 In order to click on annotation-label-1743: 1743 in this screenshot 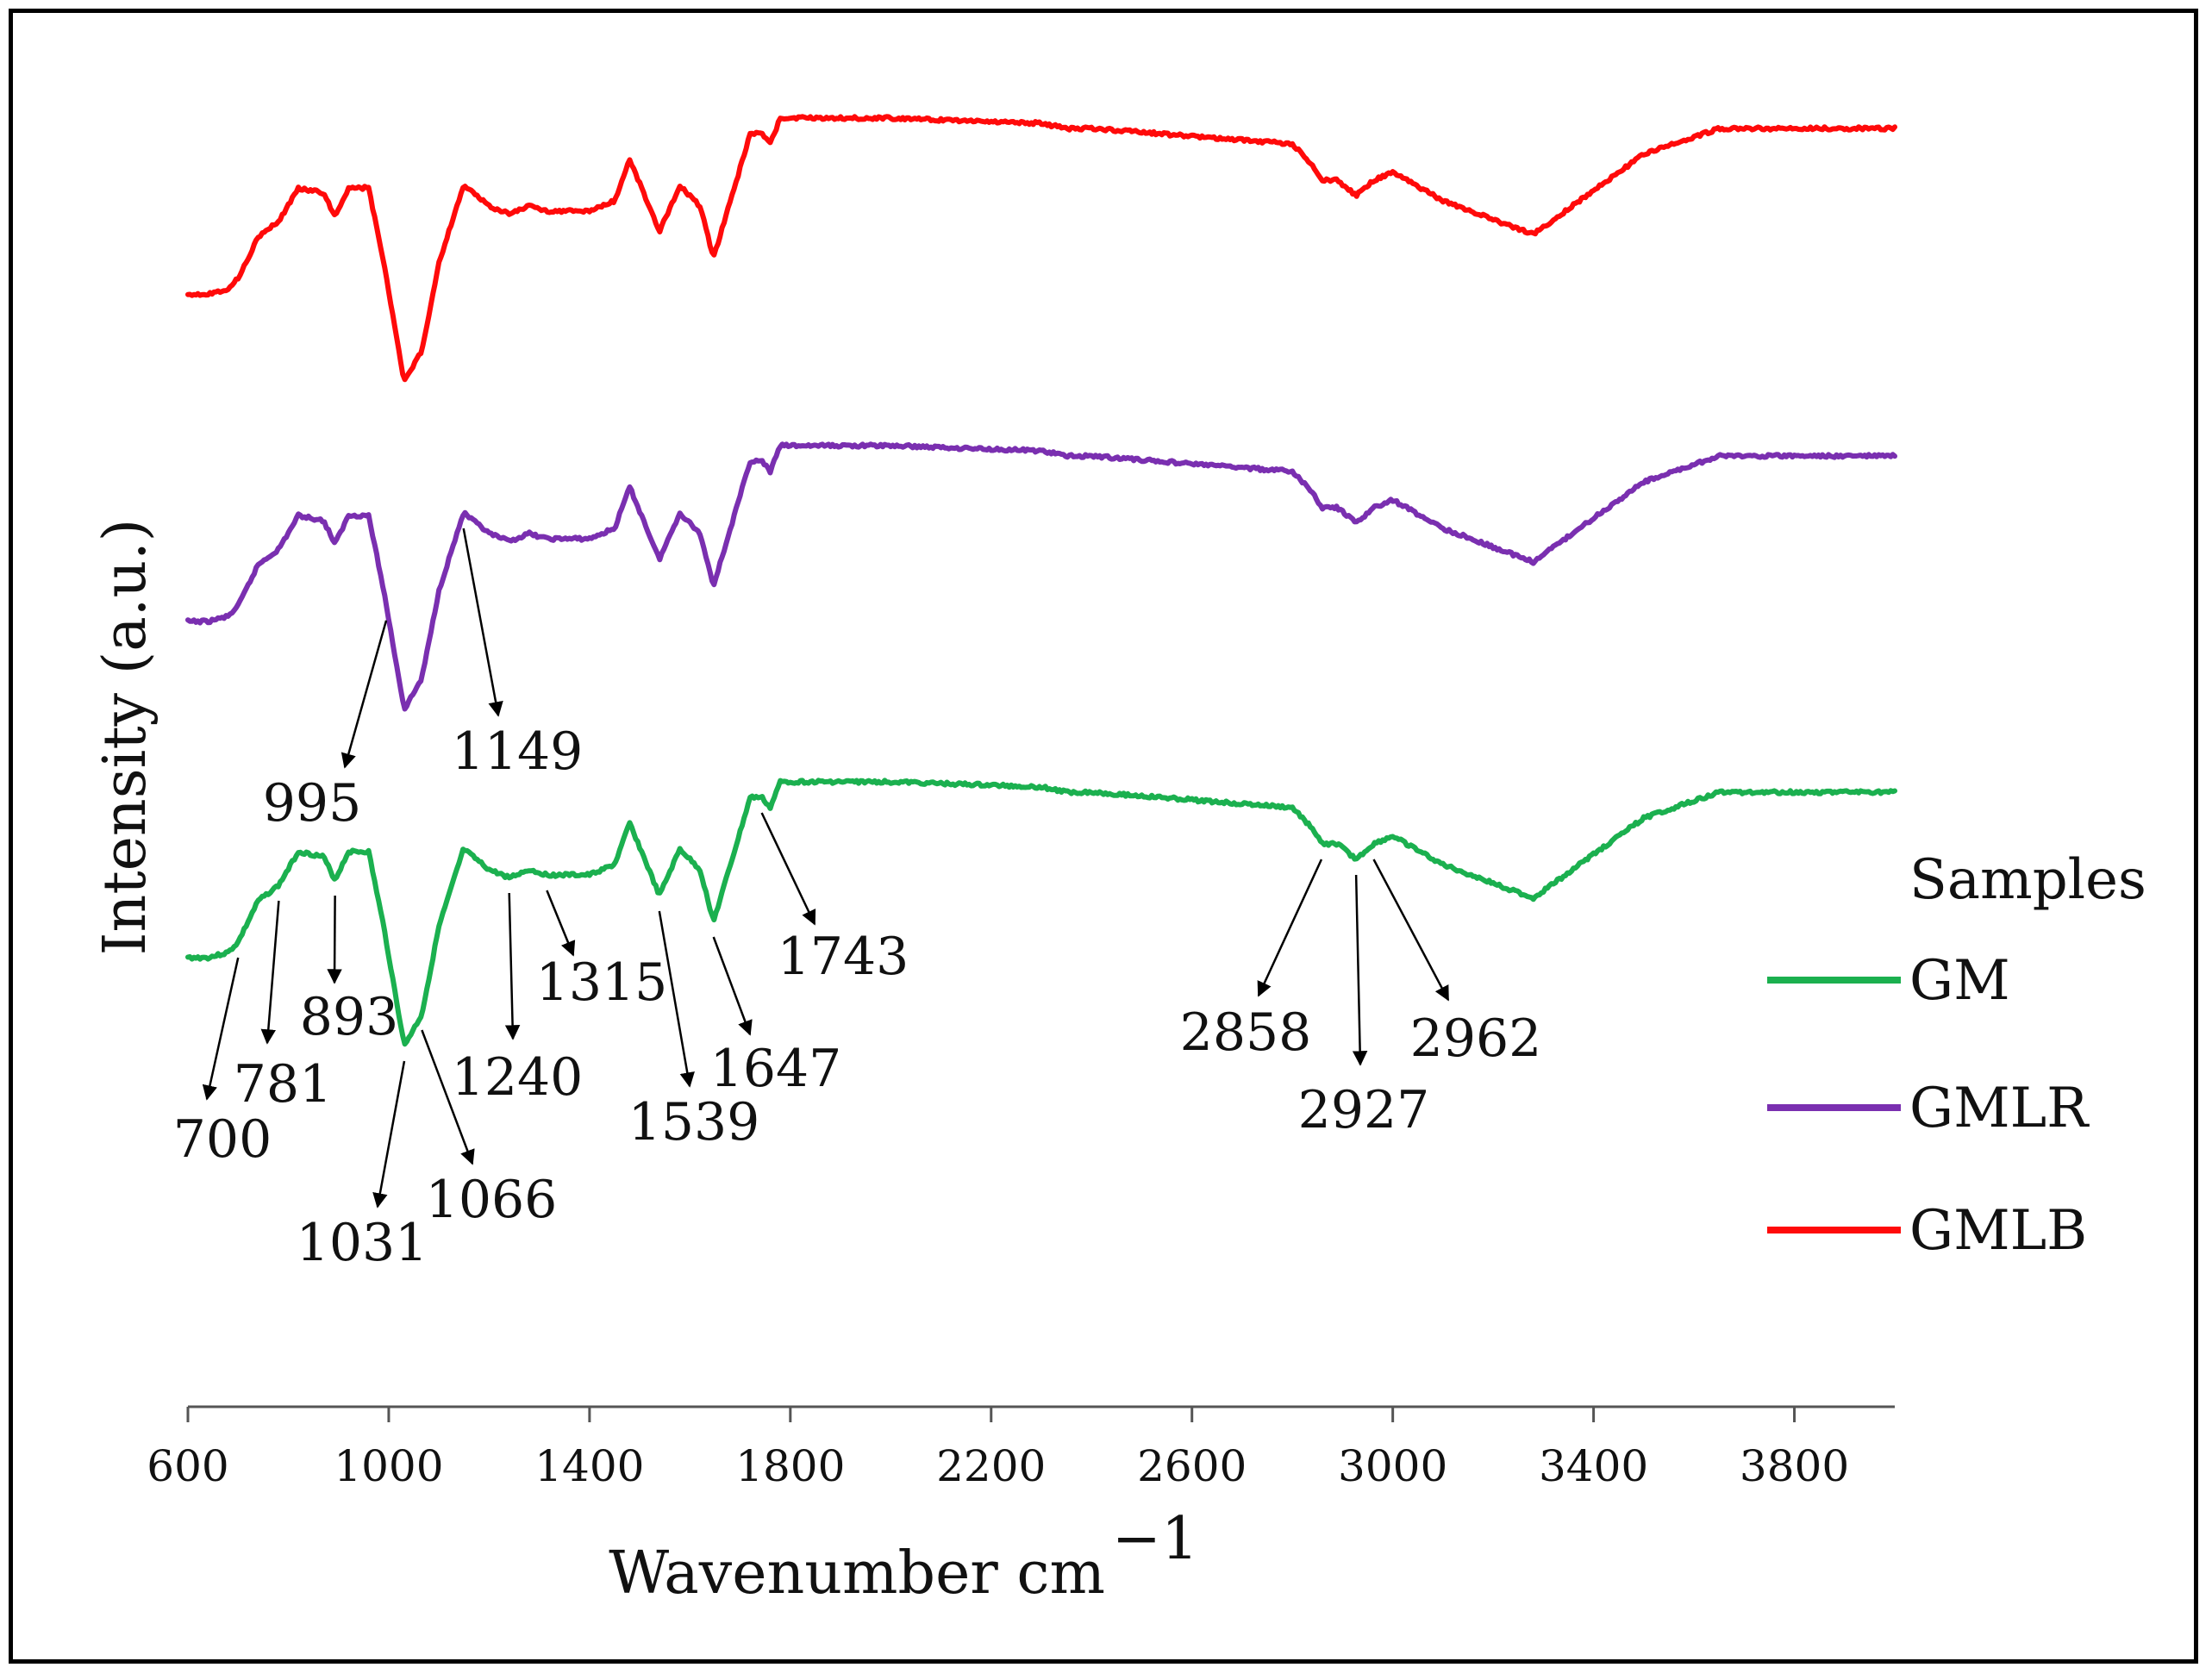, I will do `click(843, 957)`.